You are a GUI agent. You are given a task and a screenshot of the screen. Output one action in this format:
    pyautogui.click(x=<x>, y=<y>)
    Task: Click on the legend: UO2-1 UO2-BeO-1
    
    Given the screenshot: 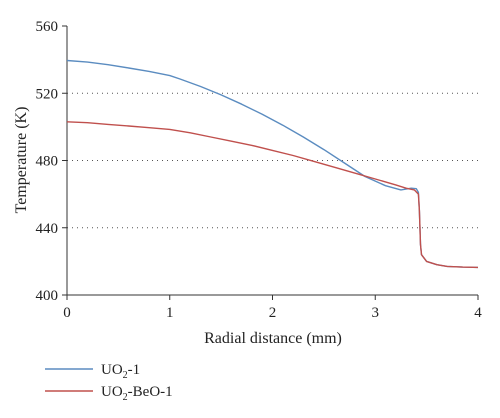 What is the action you would take?
    pyautogui.click(x=109, y=382)
    